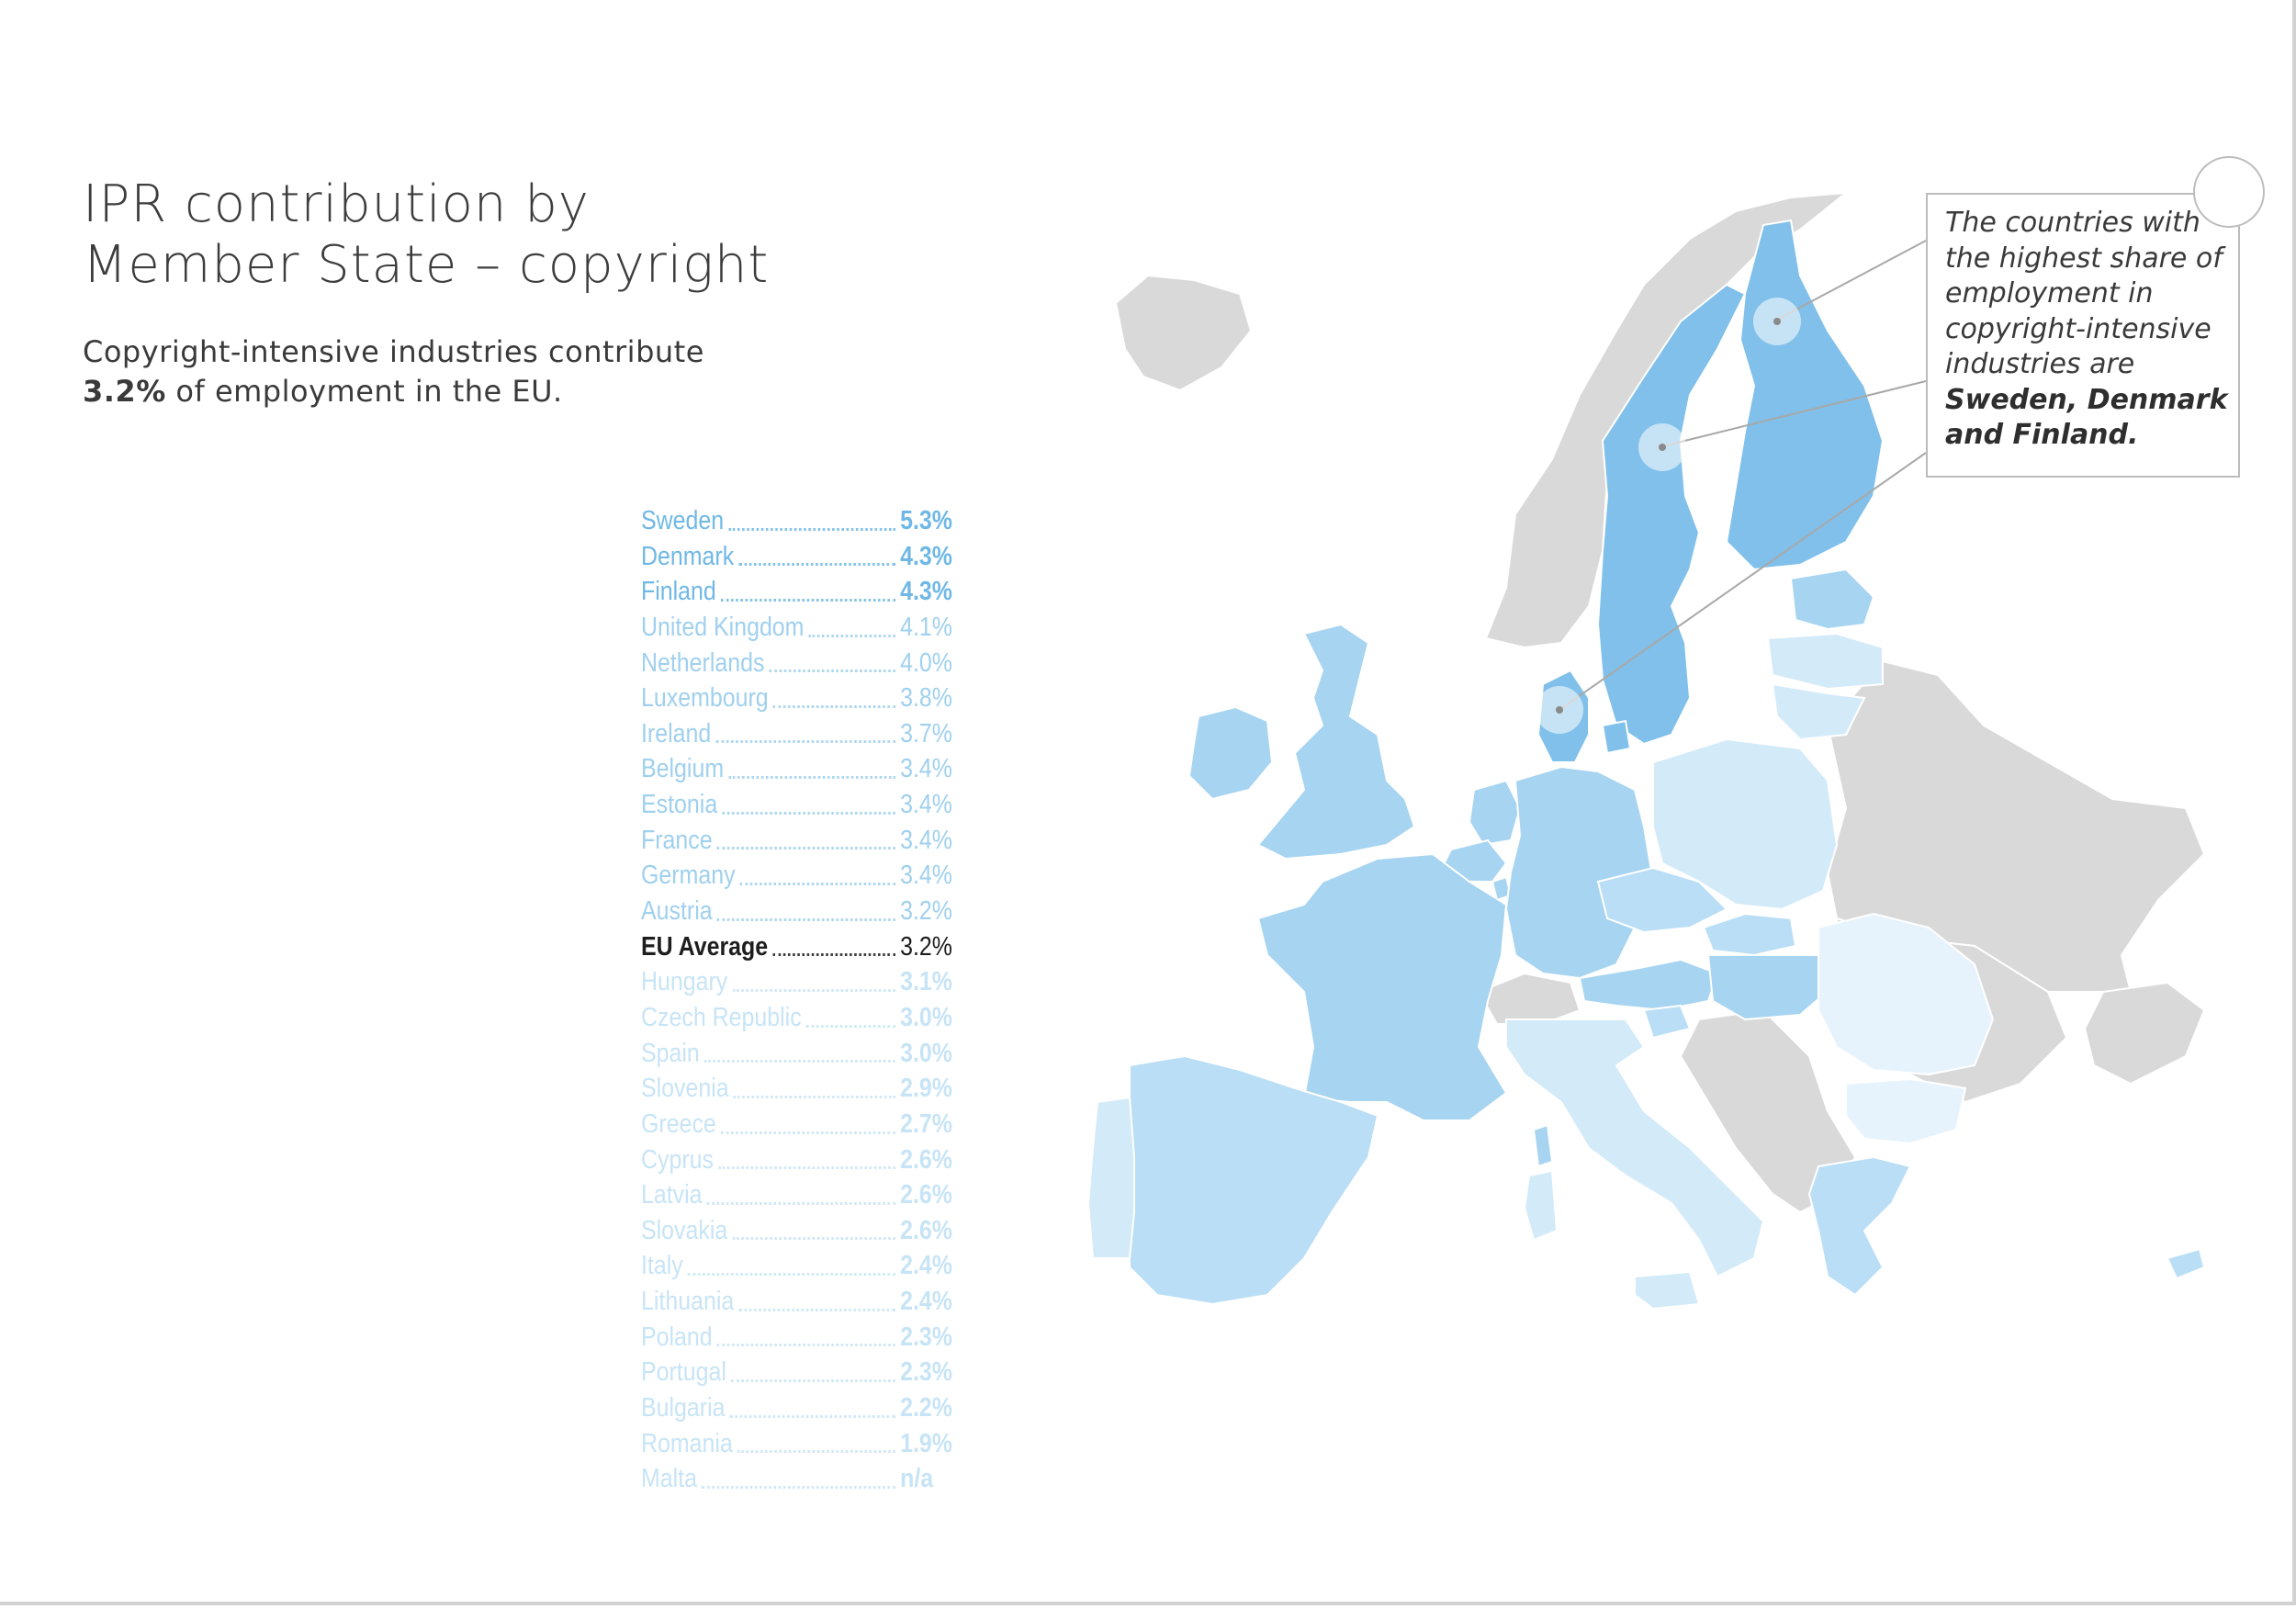 The image size is (2296, 1609). I want to click on ranking-row: Germany 3.4%, so click(796, 876).